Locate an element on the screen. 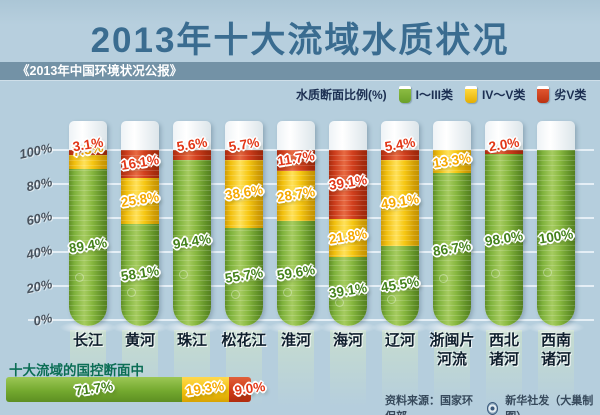 This screenshot has width=600, height=415. axis-tick-label: 80% is located at coordinates (39, 184).